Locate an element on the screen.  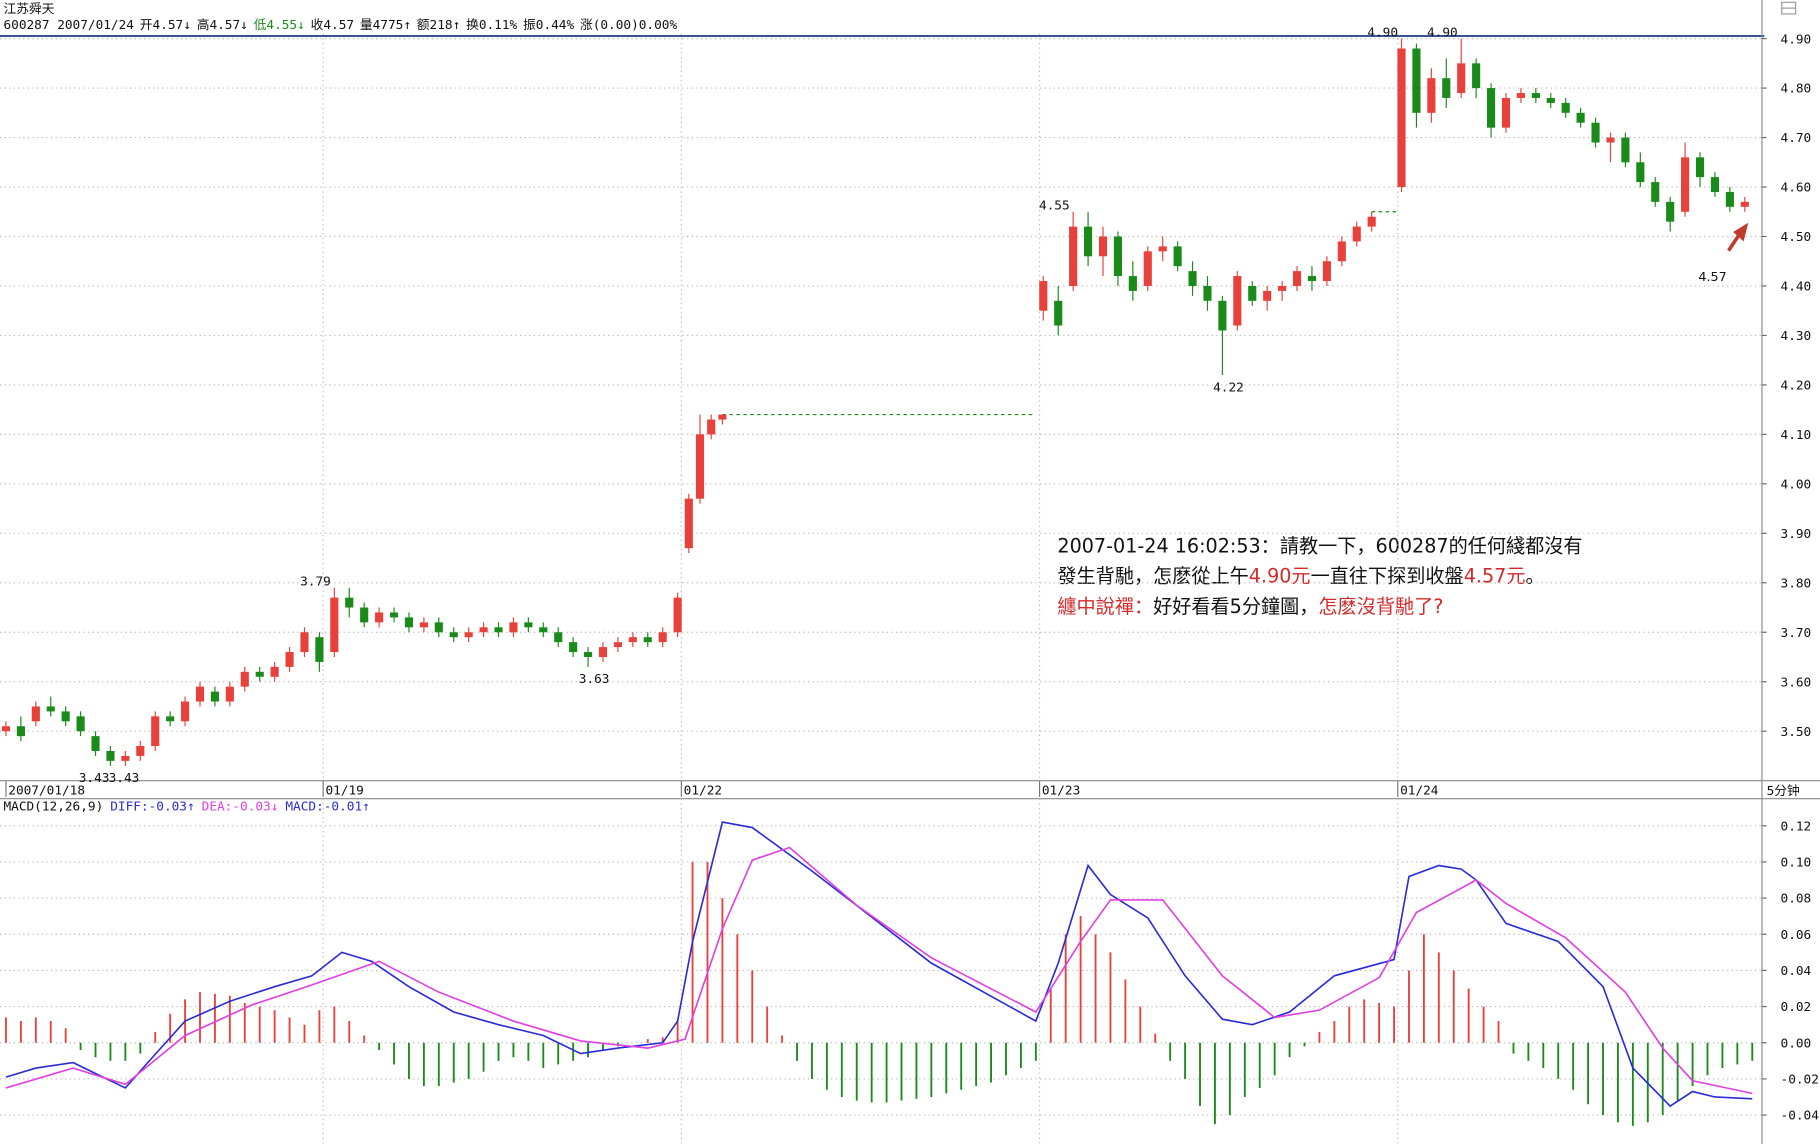
y-tick-label: 4.30 is located at coordinates (1796, 336).